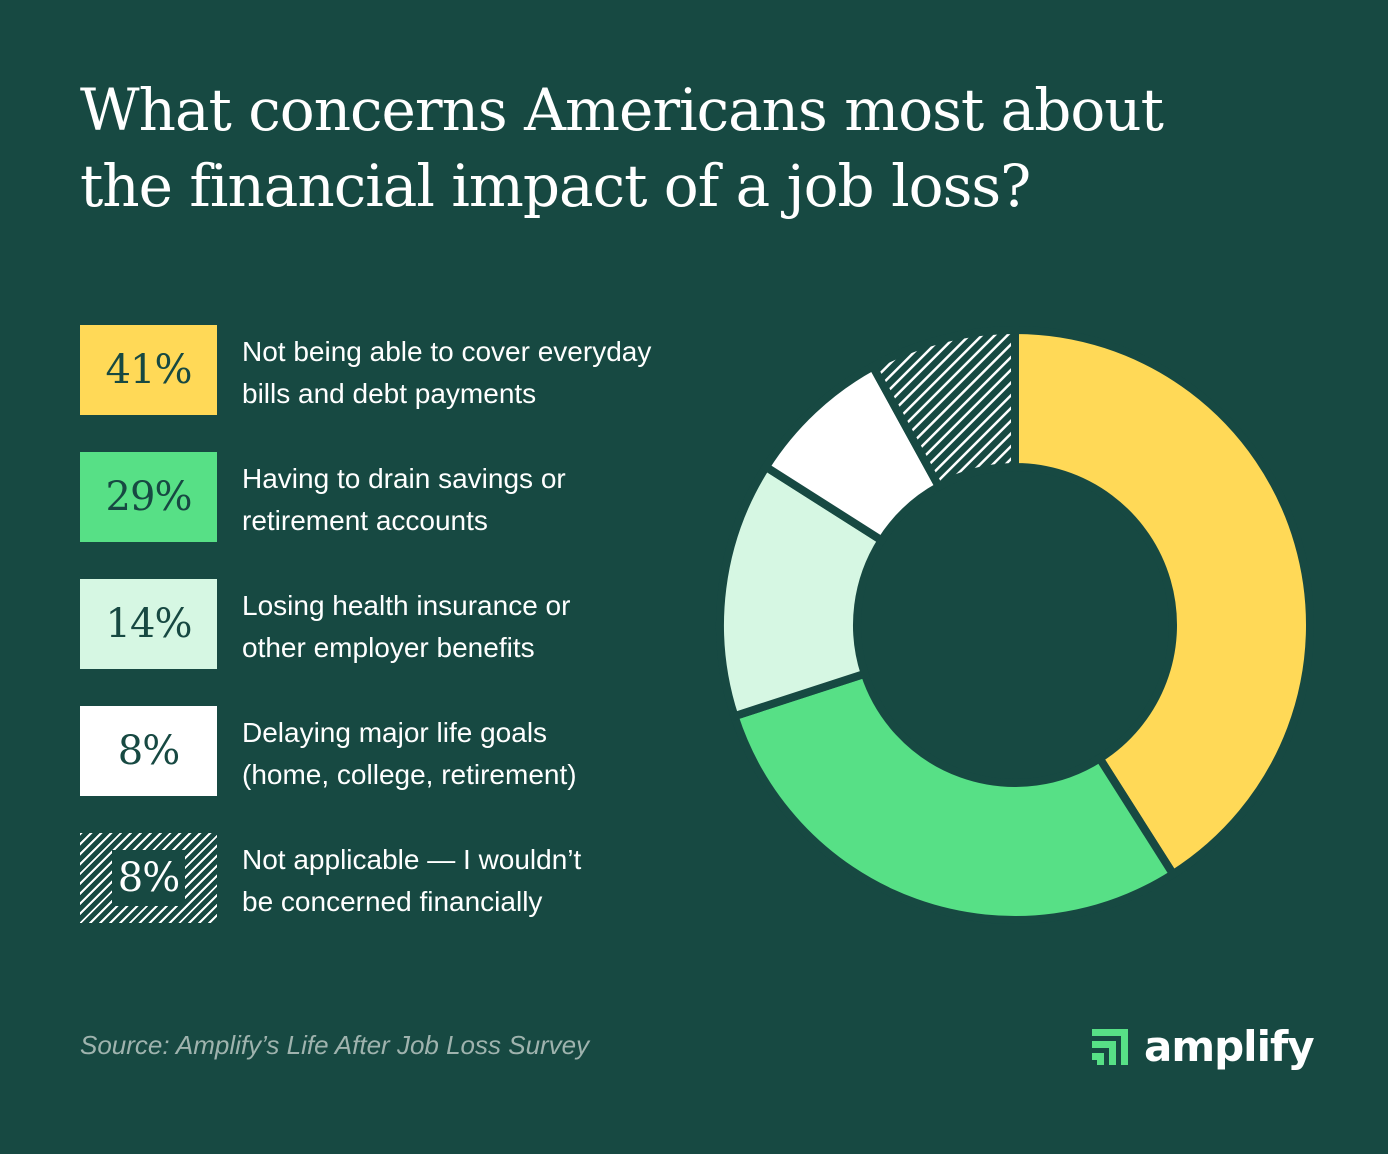  I want to click on slice-not-applicable, so click(943, 408).